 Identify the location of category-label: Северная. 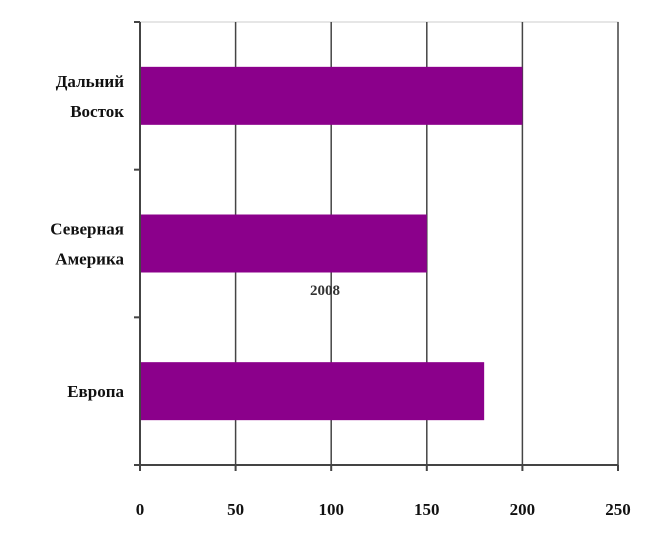
(87, 229).